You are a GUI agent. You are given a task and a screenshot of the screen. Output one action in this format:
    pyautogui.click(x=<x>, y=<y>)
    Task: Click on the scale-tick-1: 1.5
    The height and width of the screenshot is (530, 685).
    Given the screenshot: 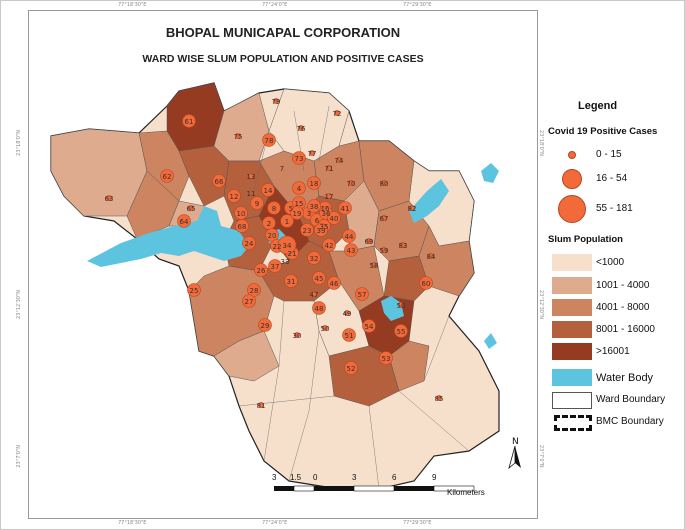 What is the action you would take?
    pyautogui.click(x=296, y=477)
    